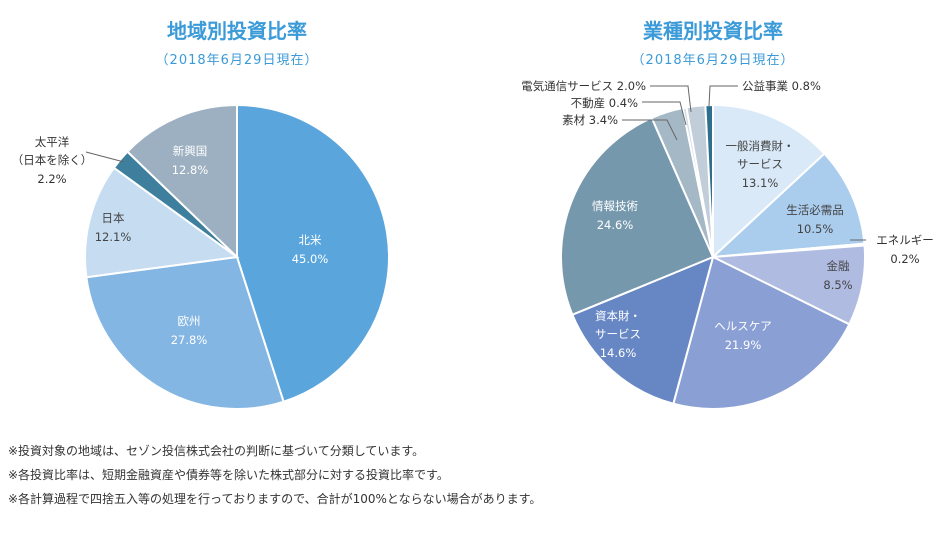  Describe the element at coordinates (837, 285) in the screenshot. I see `slice-value: 8.5%` at that location.